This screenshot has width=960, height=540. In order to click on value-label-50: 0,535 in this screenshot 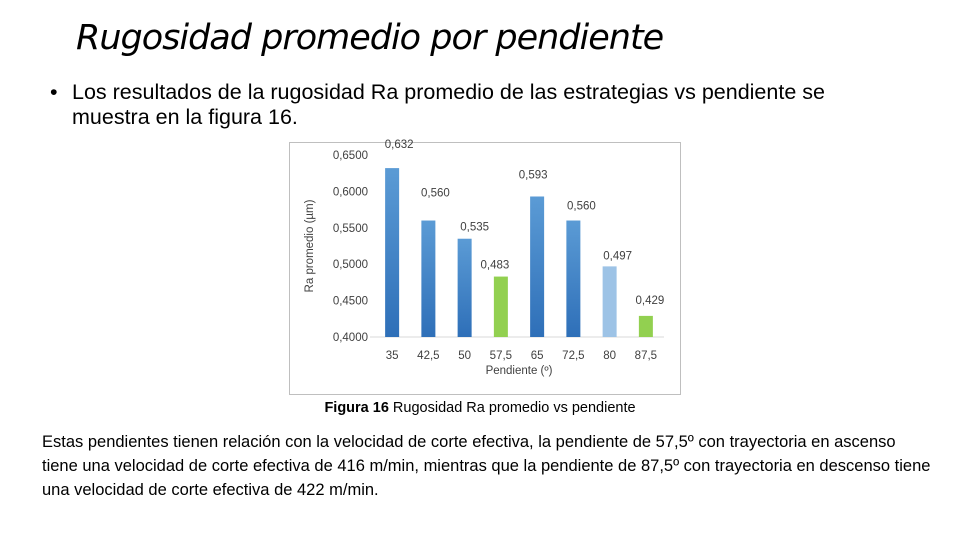, I will do `click(474, 228)`.